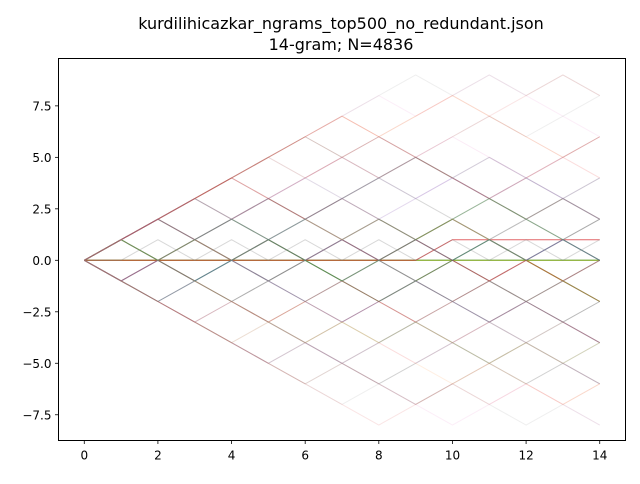 Image resolution: width=640 pixels, height=484 pixels. What do you see at coordinates (599, 456) in the screenshot?
I see `x-tick-label: 14` at bounding box center [599, 456].